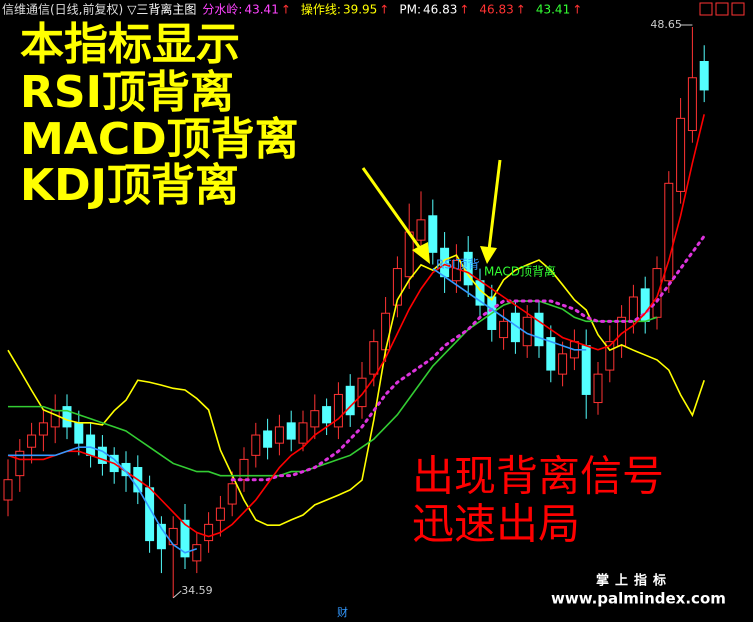  What do you see at coordinates (127, 92) in the screenshot?
I see `headline: RSI顶背离` at bounding box center [127, 92].